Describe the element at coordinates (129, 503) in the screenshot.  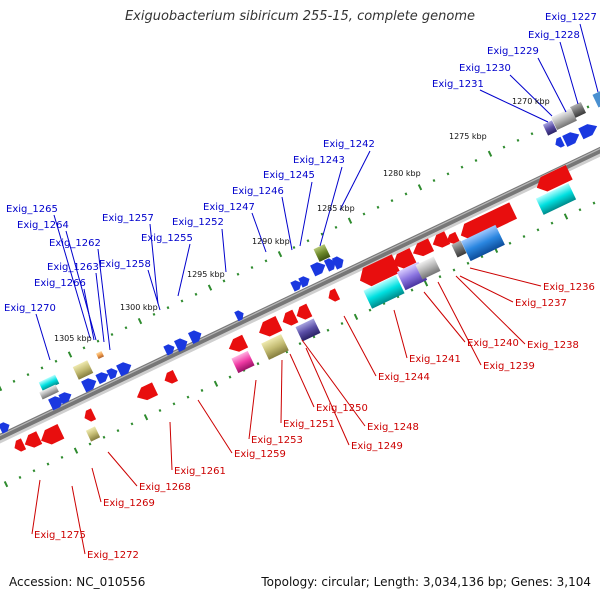
I see `reverse-gene-label: Exig_1269` at that location.